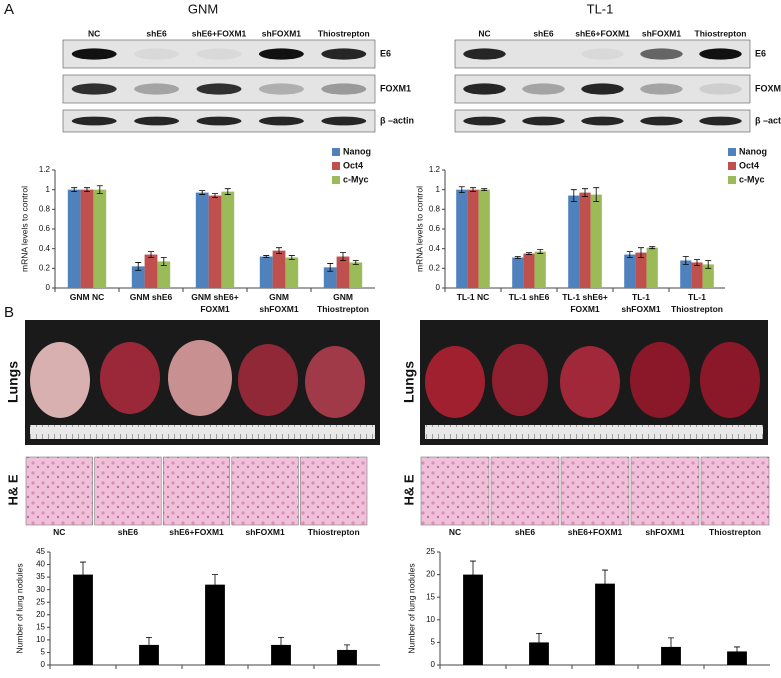 The width and height of the screenshot is (781, 678). Describe the element at coordinates (156, 33) in the screenshot. I see `lane-label: shE6` at that location.